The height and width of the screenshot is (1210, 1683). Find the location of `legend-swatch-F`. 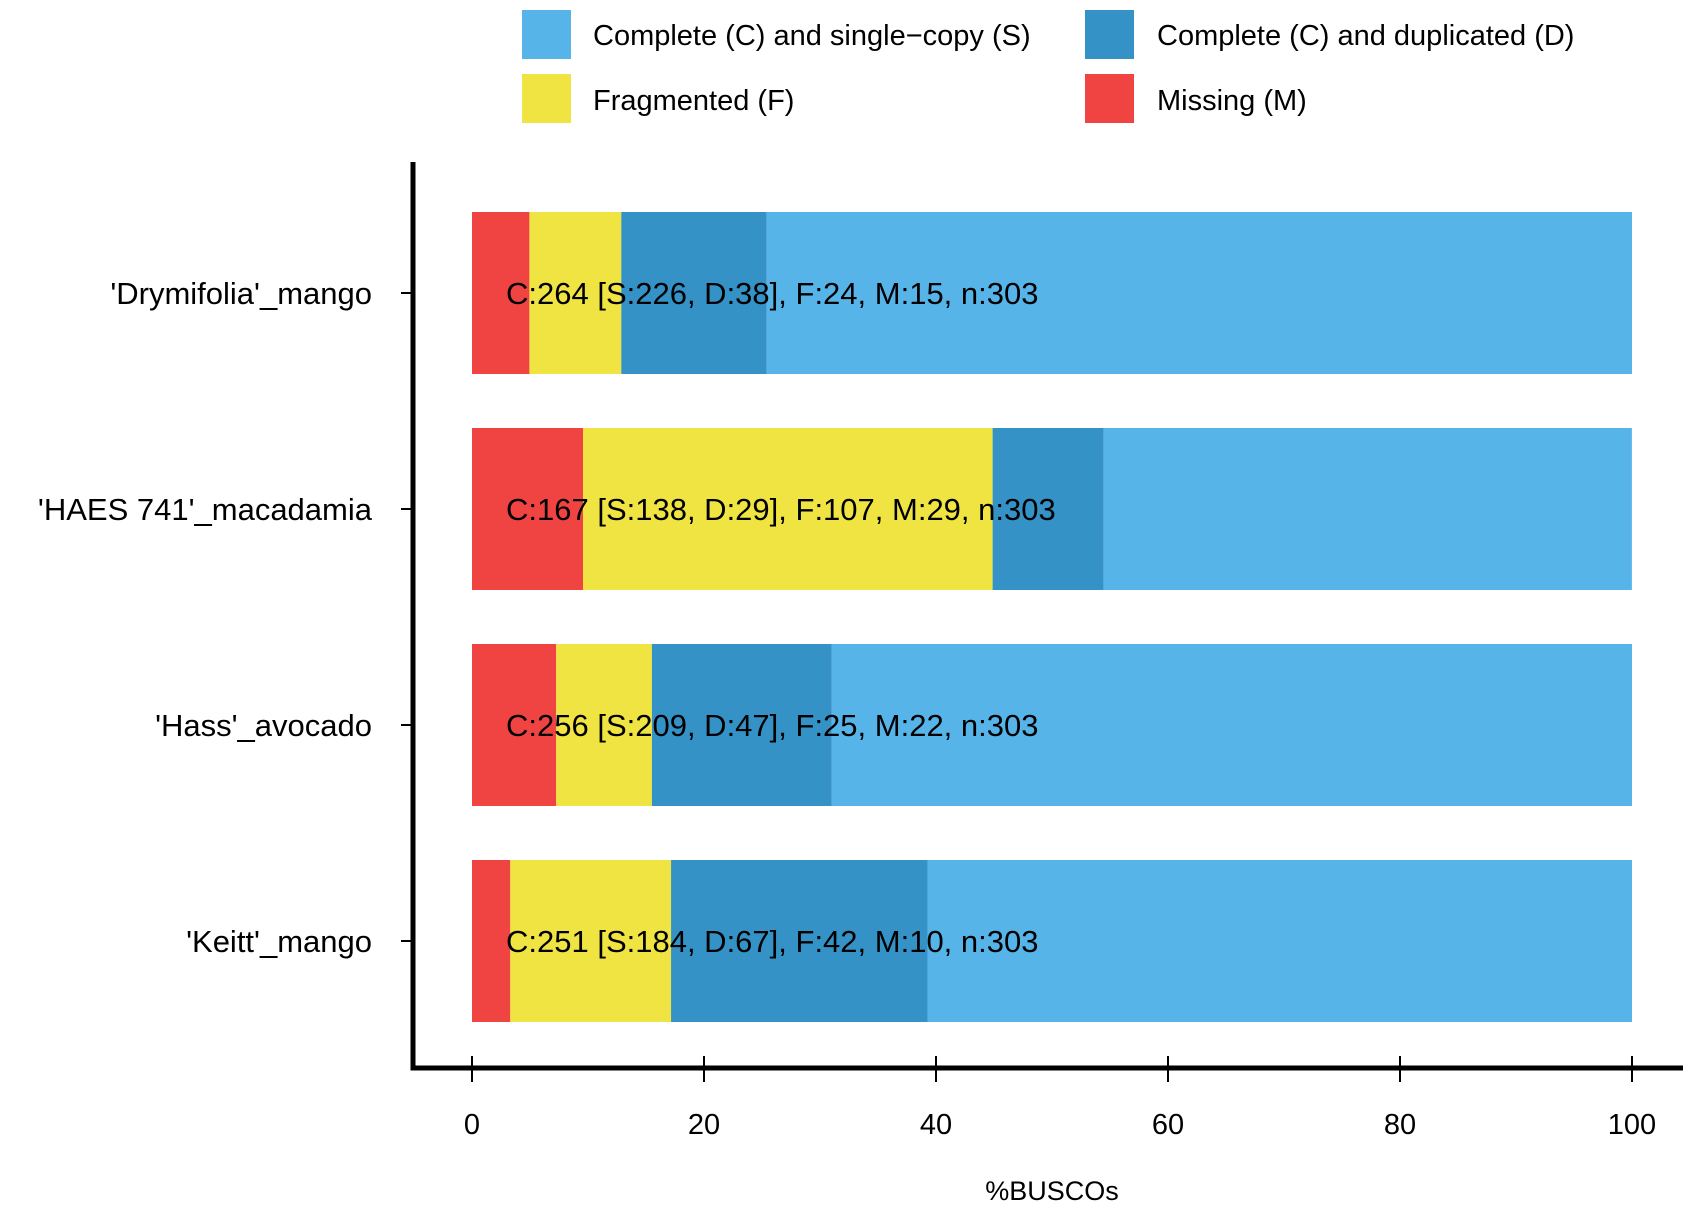

legend-swatch-F is located at coordinates (546, 98).